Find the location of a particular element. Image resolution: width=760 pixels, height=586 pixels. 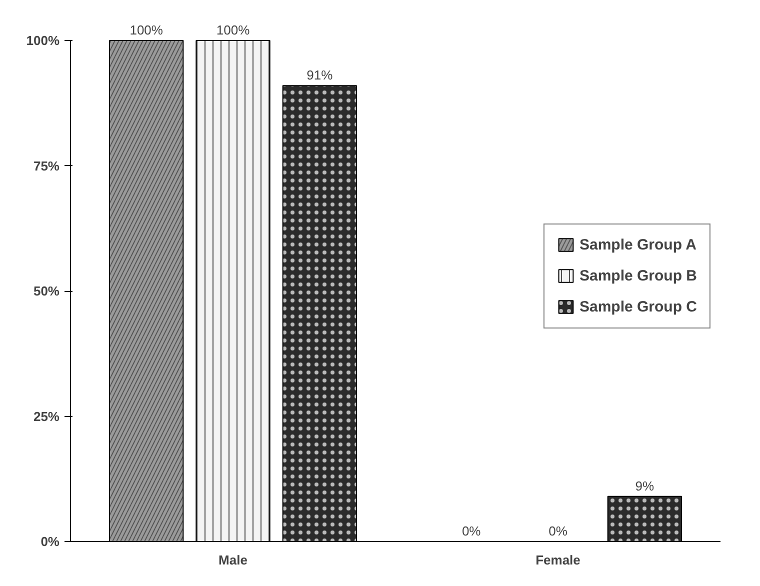

legend-label: Sample Group C is located at coordinates (638, 306).